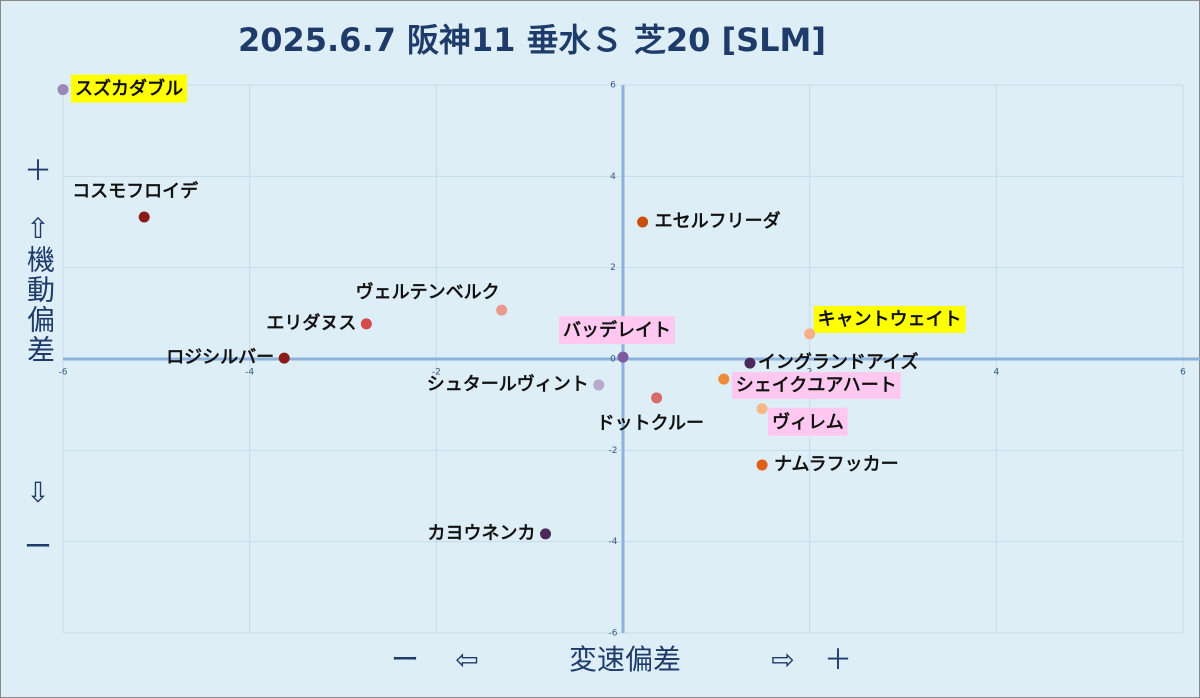 The image size is (1200, 698). I want to click on point-label: ロジシルバー, so click(220, 357).